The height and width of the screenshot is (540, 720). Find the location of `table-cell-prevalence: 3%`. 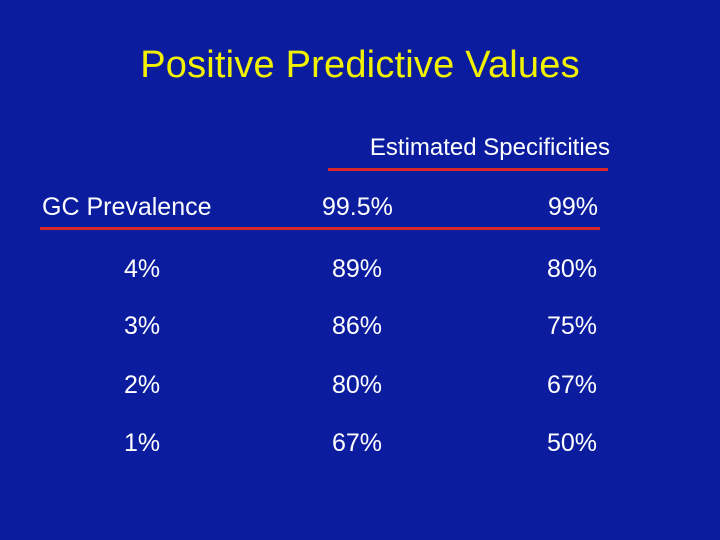

table-cell-prevalence: 3% is located at coordinates (142, 326).